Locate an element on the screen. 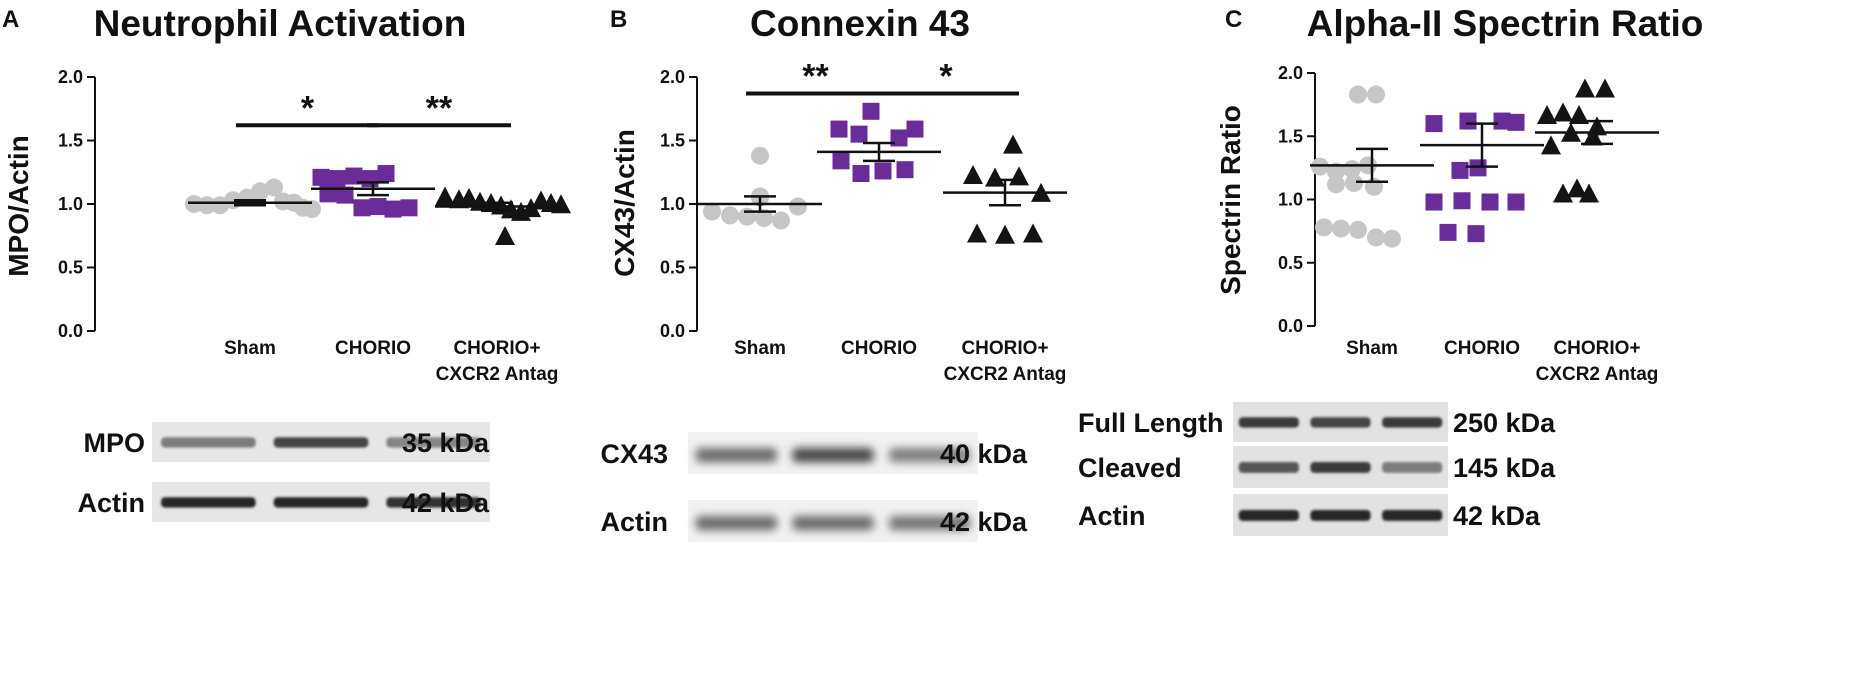  western-blot: MPO 35 kDa Actin 42 kDa is located at coordinates (284, 472).